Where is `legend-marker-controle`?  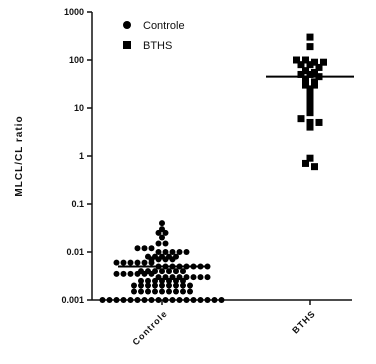 legend-marker-controle is located at coordinates (127, 25).